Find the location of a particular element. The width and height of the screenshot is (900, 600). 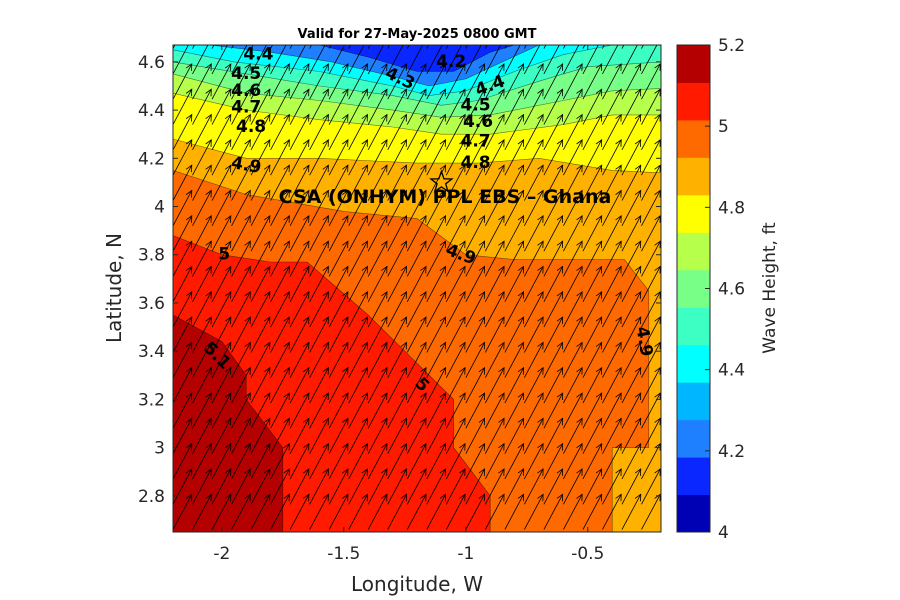

contour-label: 4.5 is located at coordinates (475, 105).